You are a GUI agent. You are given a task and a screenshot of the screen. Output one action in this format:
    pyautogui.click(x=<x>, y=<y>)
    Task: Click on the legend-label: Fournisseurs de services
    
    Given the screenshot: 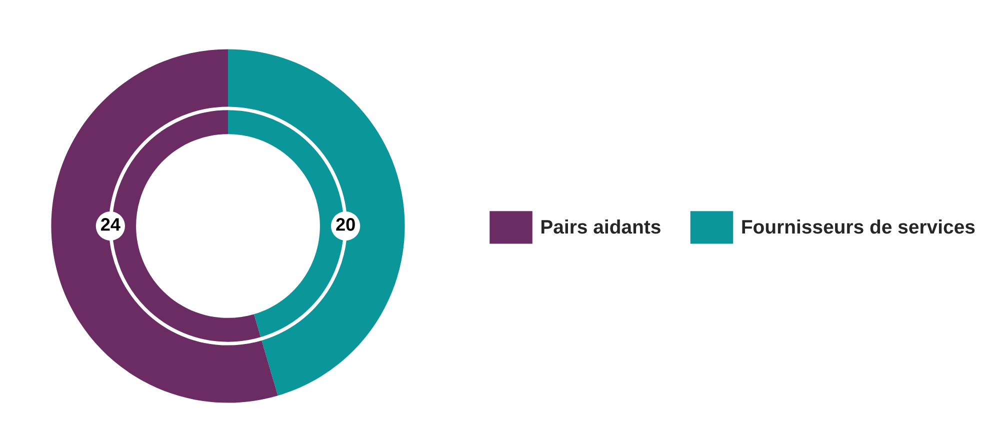 What is the action you would take?
    pyautogui.click(x=858, y=226)
    